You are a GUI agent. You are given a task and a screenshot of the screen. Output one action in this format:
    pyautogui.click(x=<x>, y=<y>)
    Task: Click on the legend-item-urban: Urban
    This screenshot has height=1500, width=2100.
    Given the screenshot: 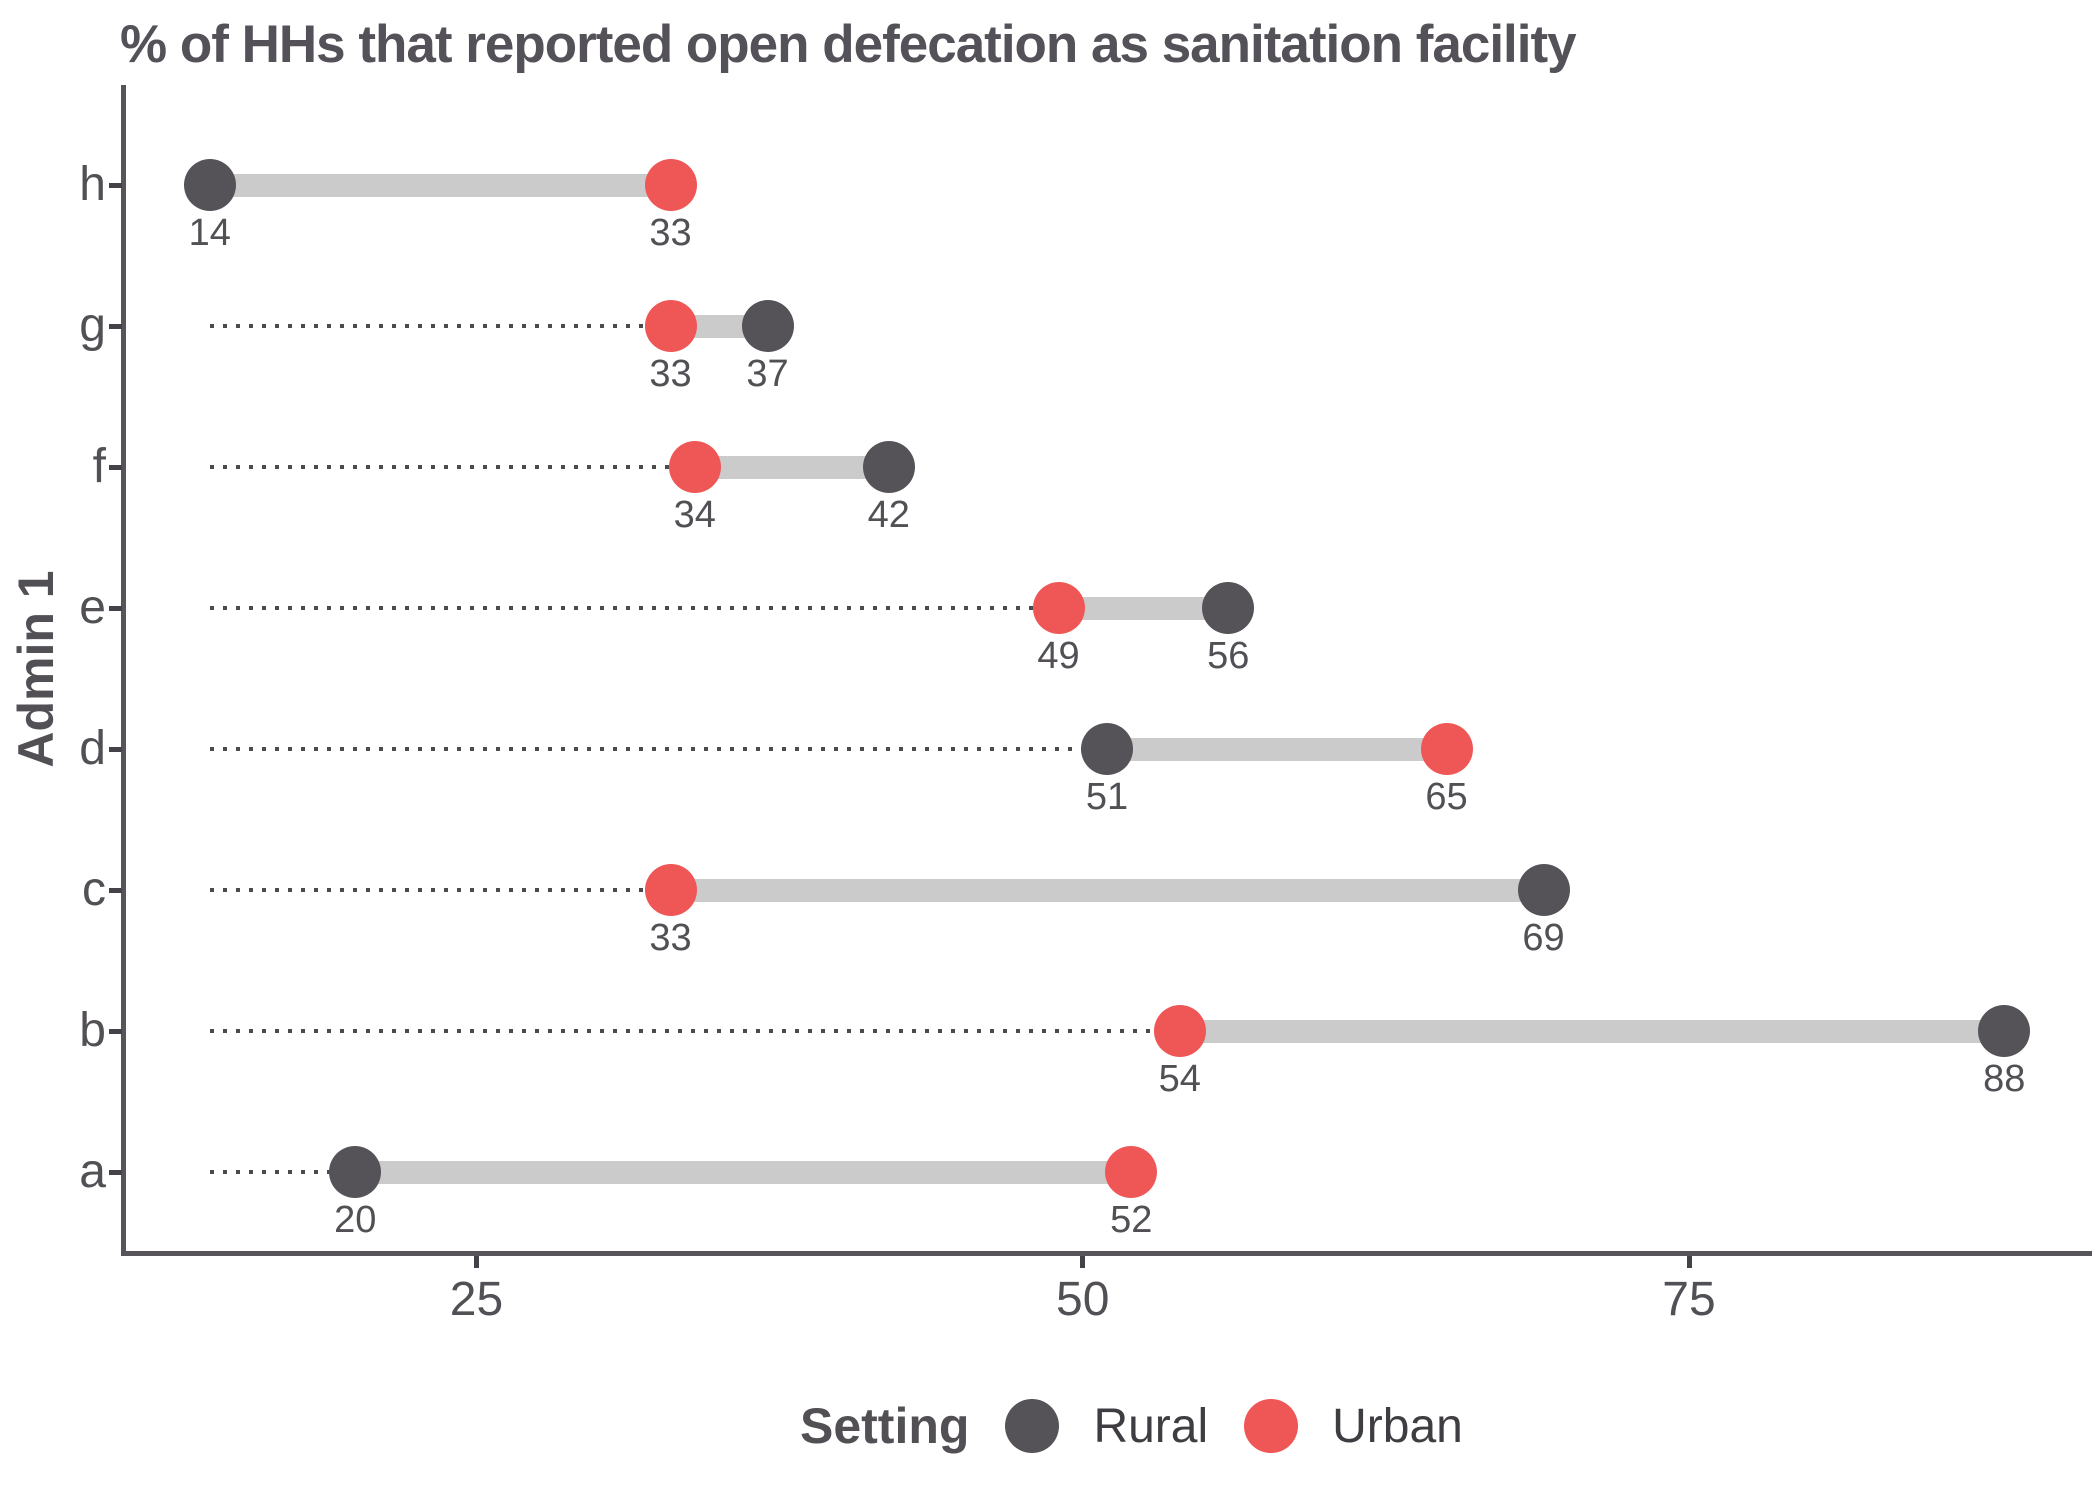 What is the action you would take?
    pyautogui.click(x=1353, y=1426)
    